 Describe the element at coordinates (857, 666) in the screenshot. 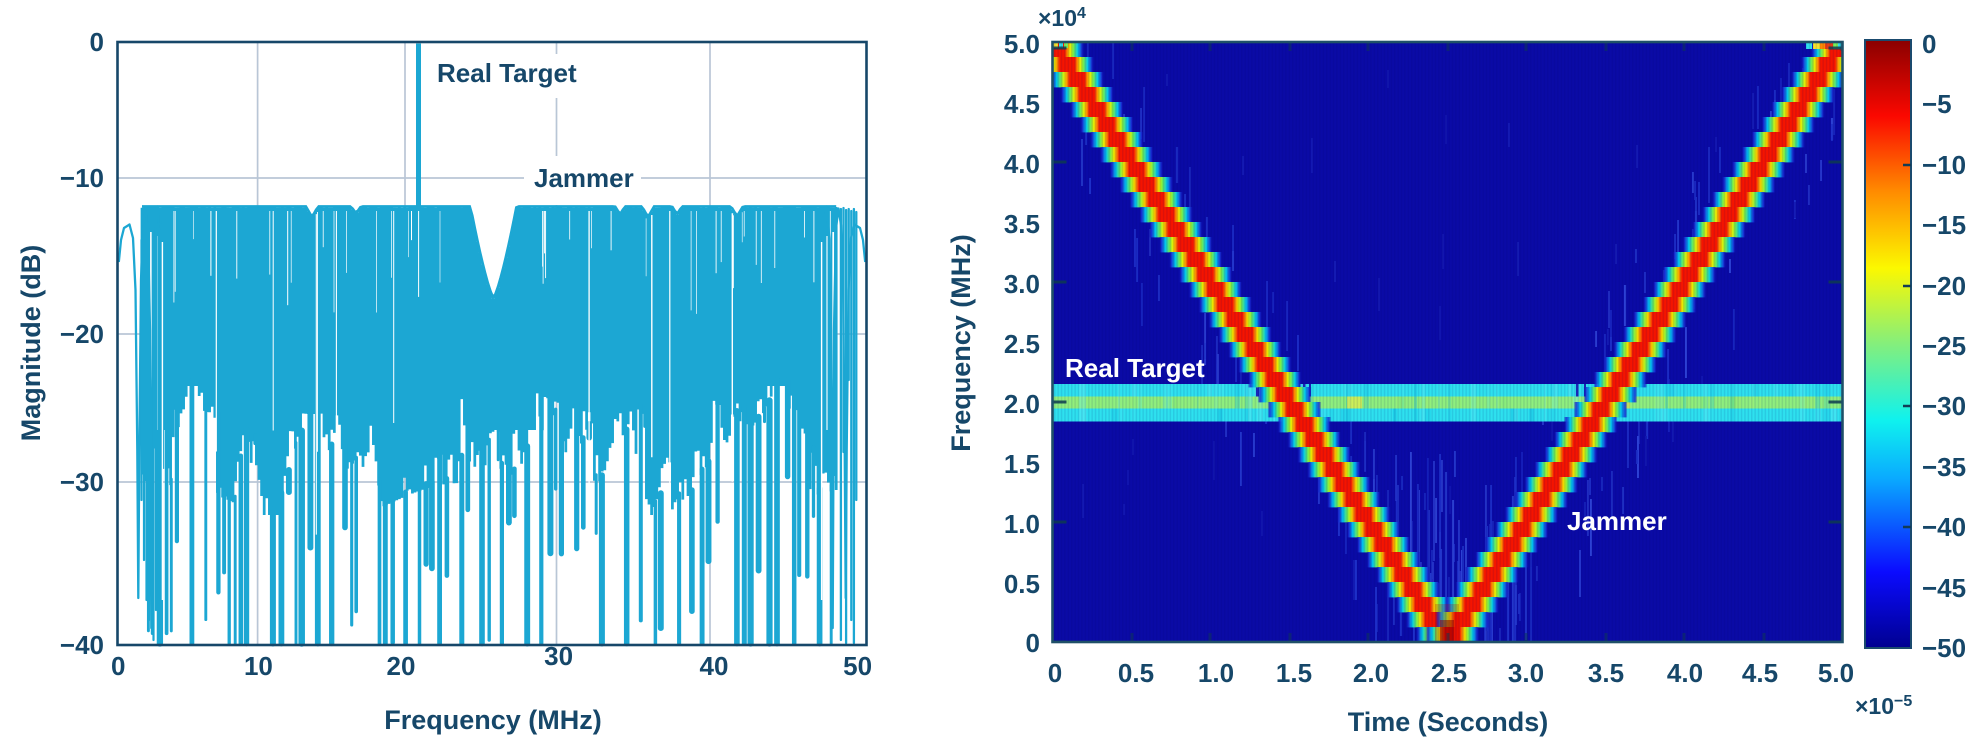

I see `svg-text: 50` at that location.